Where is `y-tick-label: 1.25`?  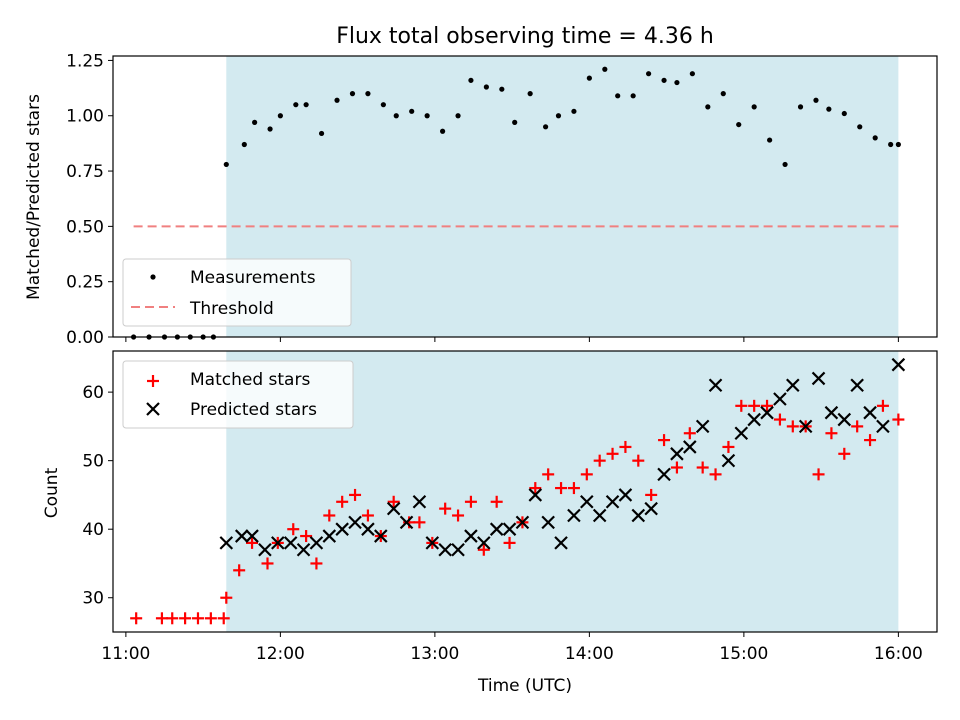
y-tick-label: 1.25 is located at coordinates (85, 61).